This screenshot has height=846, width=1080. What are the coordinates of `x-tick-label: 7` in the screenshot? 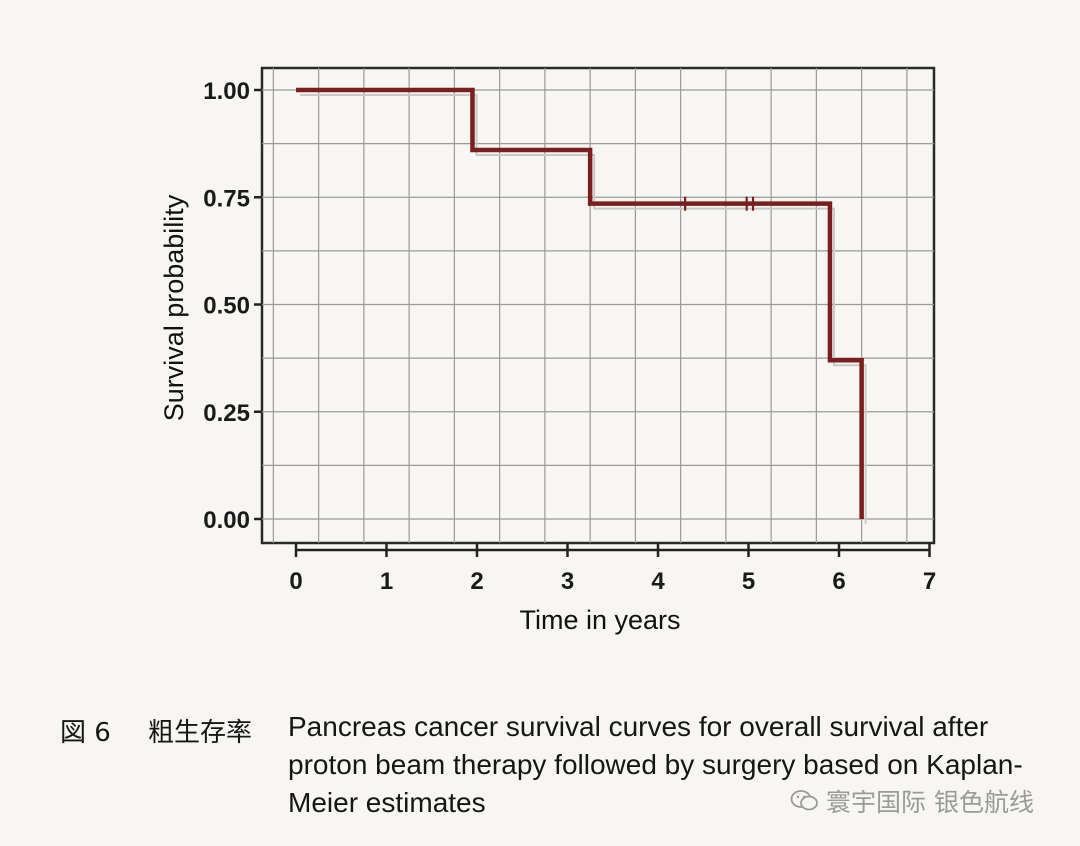 It's located at (929, 581).